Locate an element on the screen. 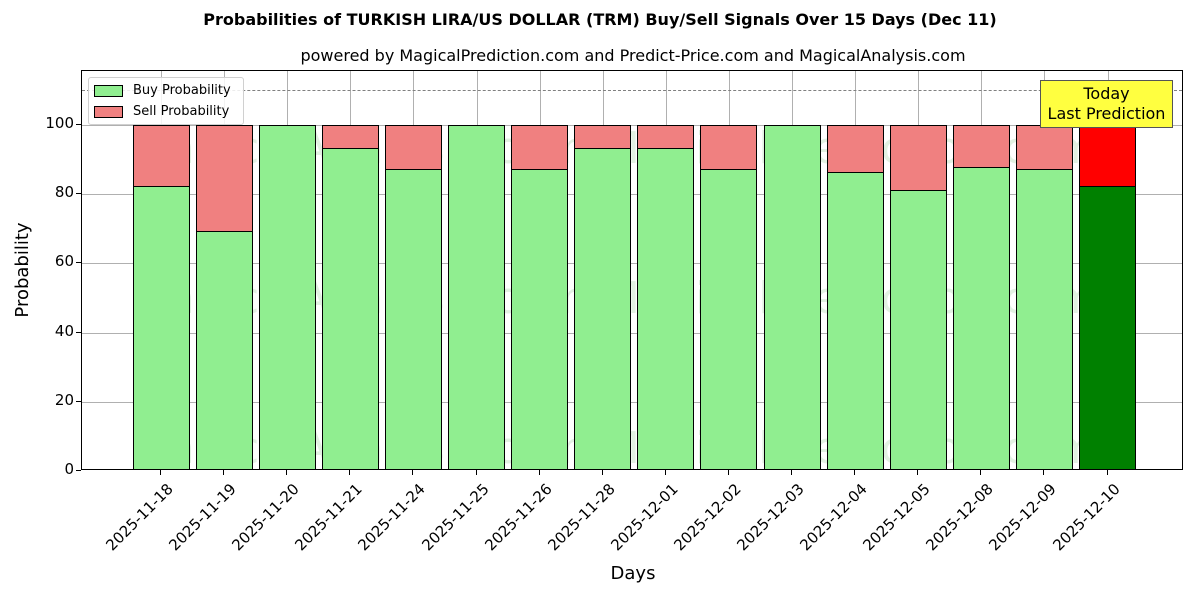 Image resolution: width=1200 pixels, height=600 pixels. y-tick-label: 20 is located at coordinates (64, 399).